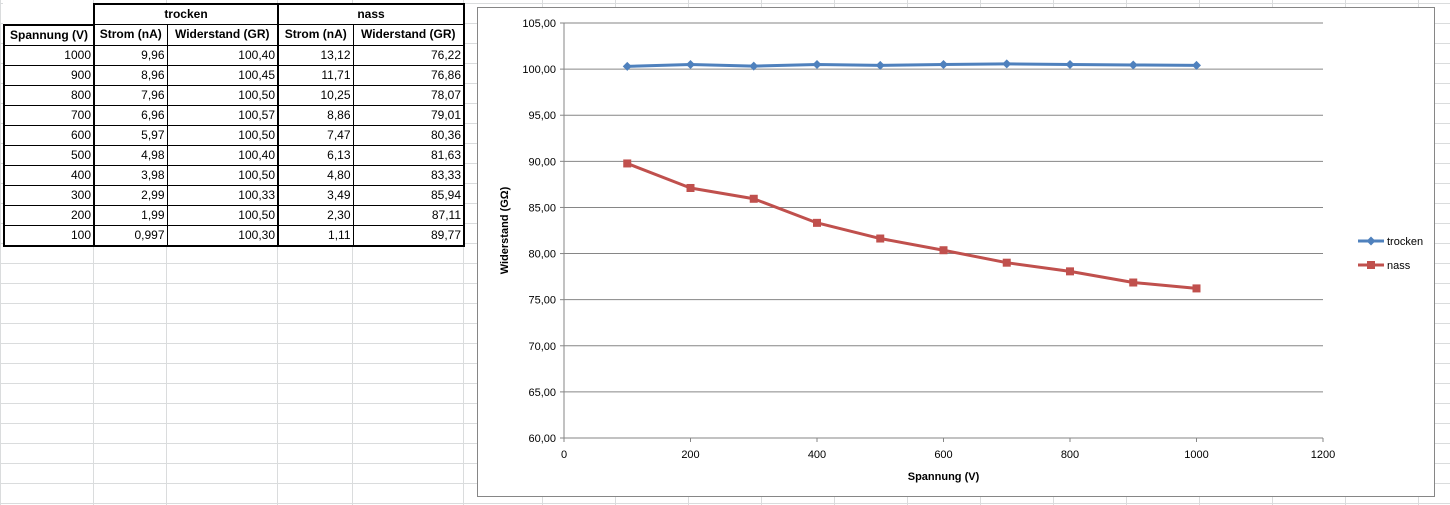  I want to click on table-cell: 1,99, so click(130, 215).